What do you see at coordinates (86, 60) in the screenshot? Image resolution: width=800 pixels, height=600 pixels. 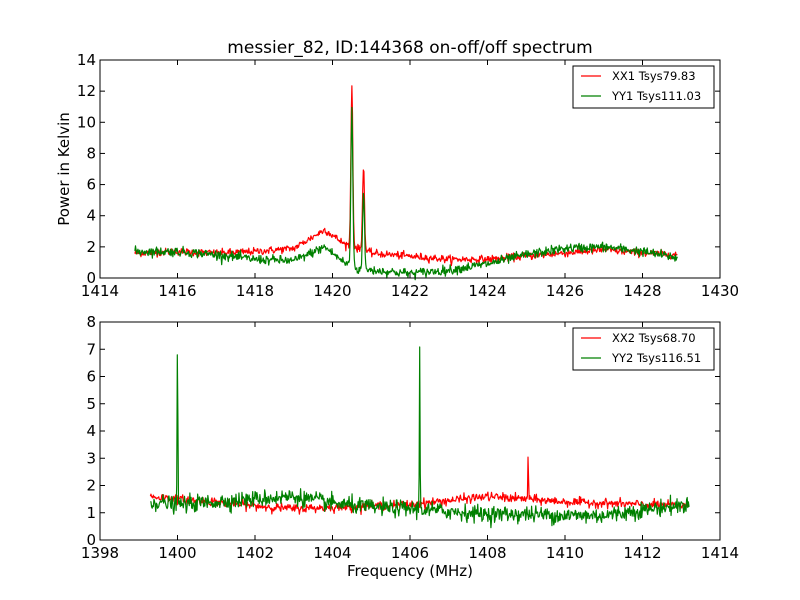 I see `y-tick-label: 14` at bounding box center [86, 60].